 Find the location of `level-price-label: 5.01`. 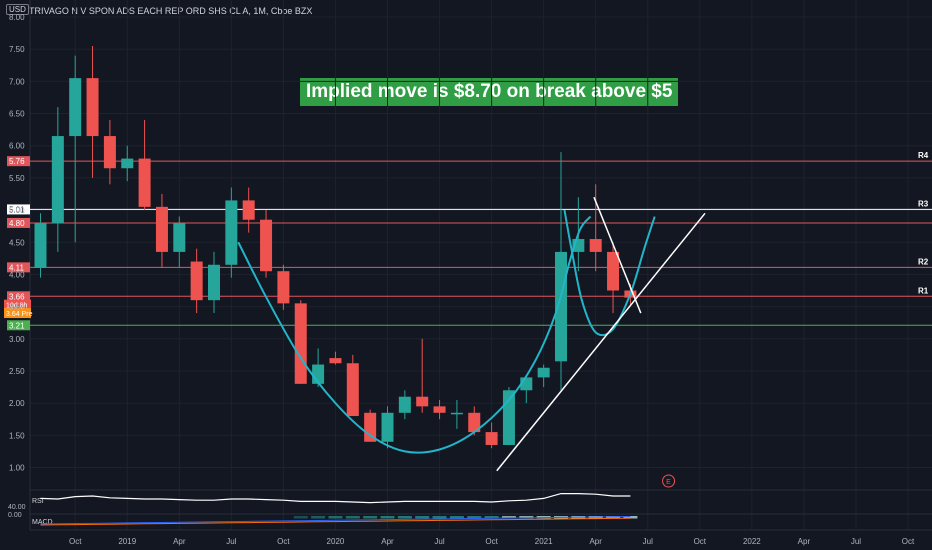

level-price-label: 5.01 is located at coordinates (17, 209).